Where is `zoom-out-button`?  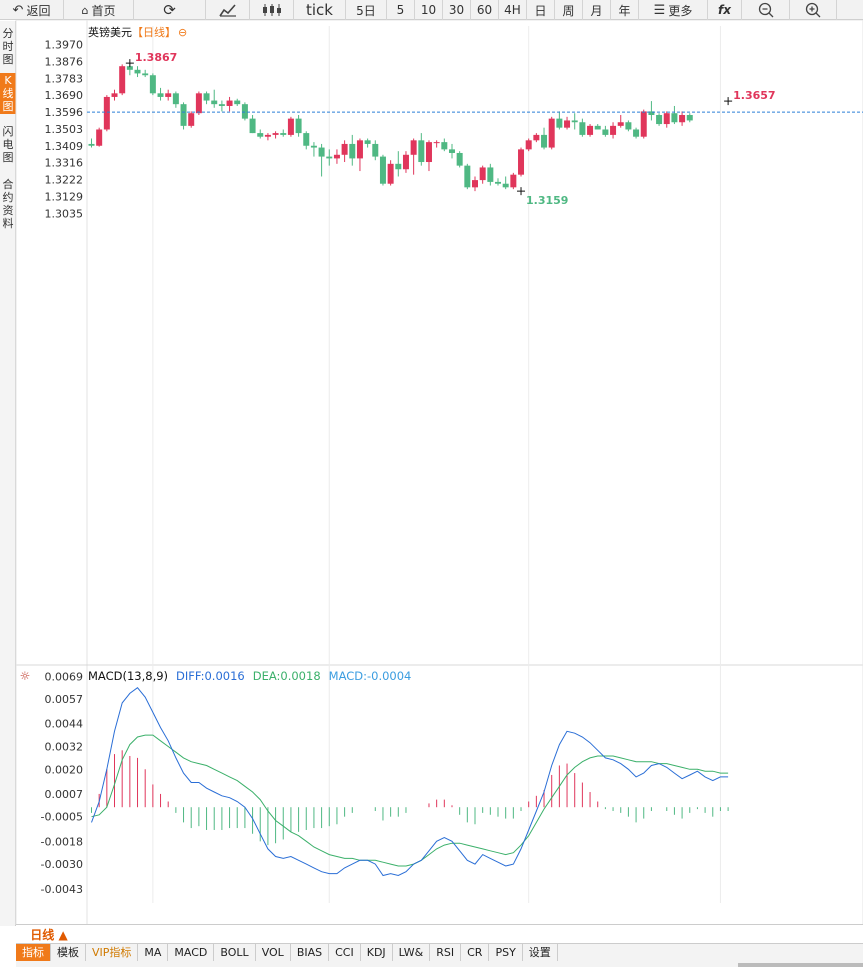
zoom-out-button is located at coordinates (766, 10).